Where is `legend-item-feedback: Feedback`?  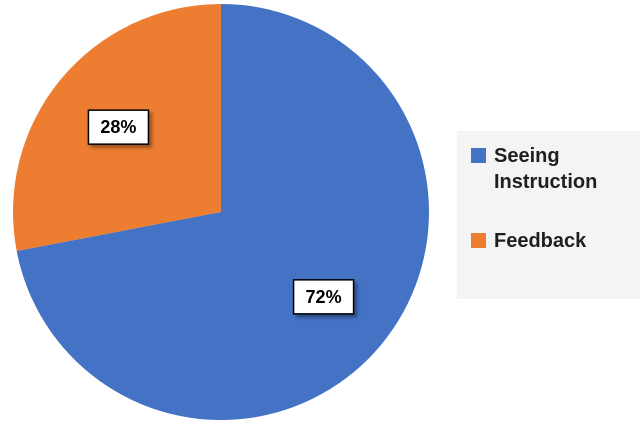
legend-item-feedback: Feedback is located at coordinates (555, 241).